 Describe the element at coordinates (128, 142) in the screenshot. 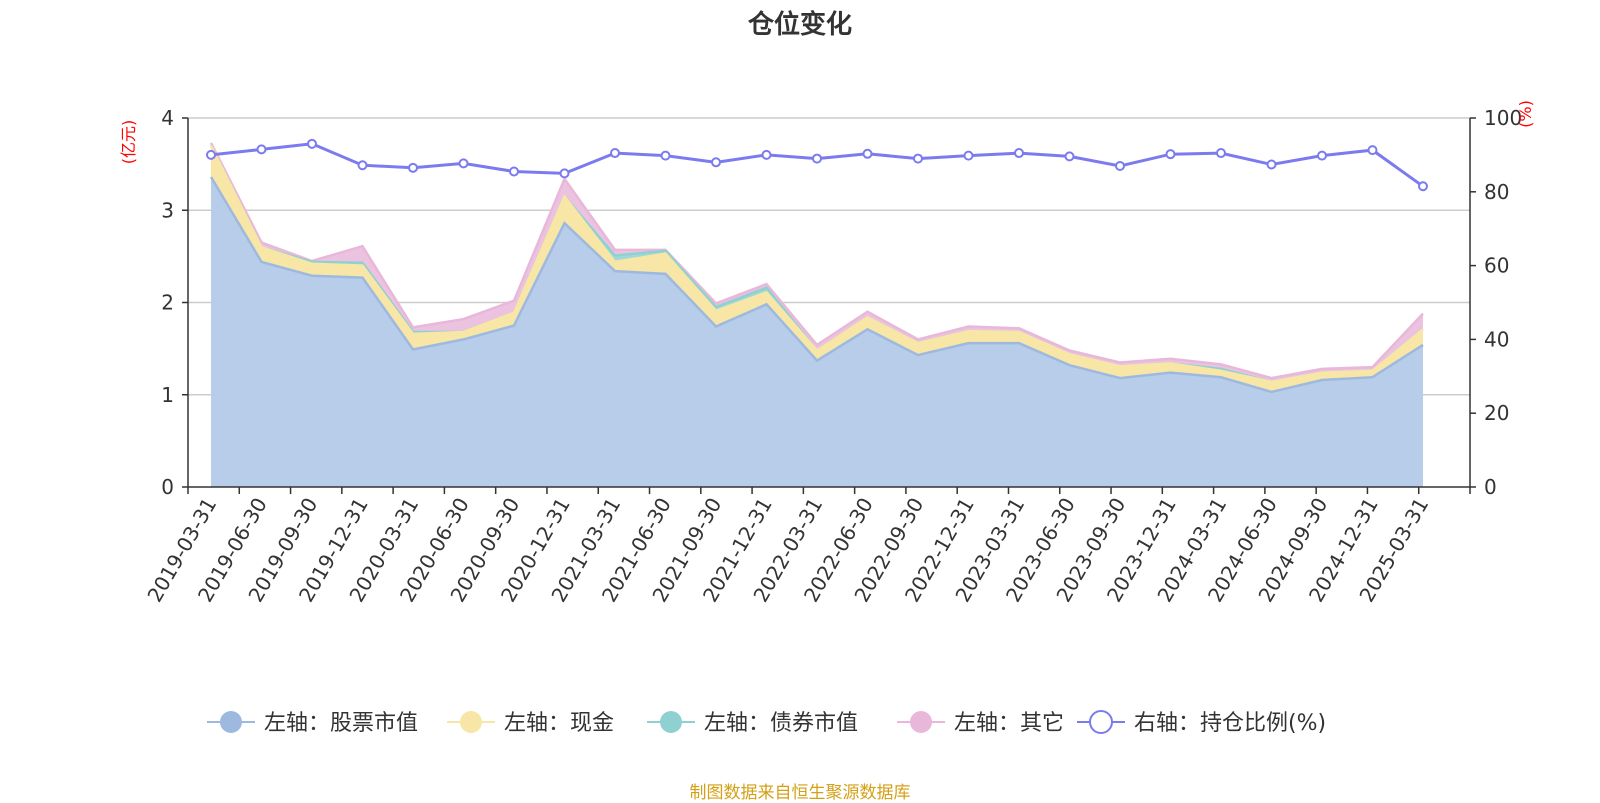

I see `left-axis-unit: (亿元)` at that location.